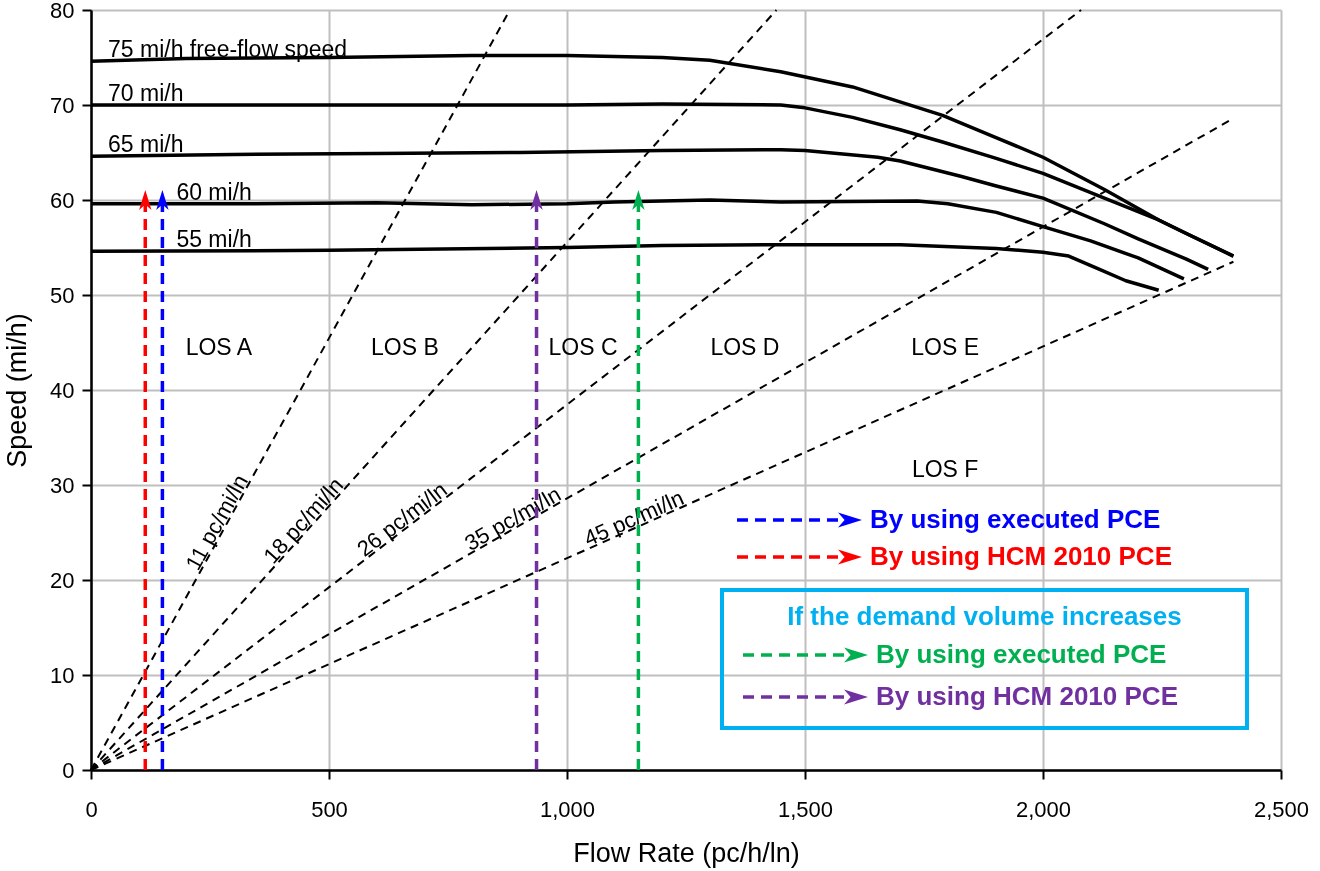  Describe the element at coordinates (404, 347) in the screenshot. I see `annotation: LOS B` at that location.